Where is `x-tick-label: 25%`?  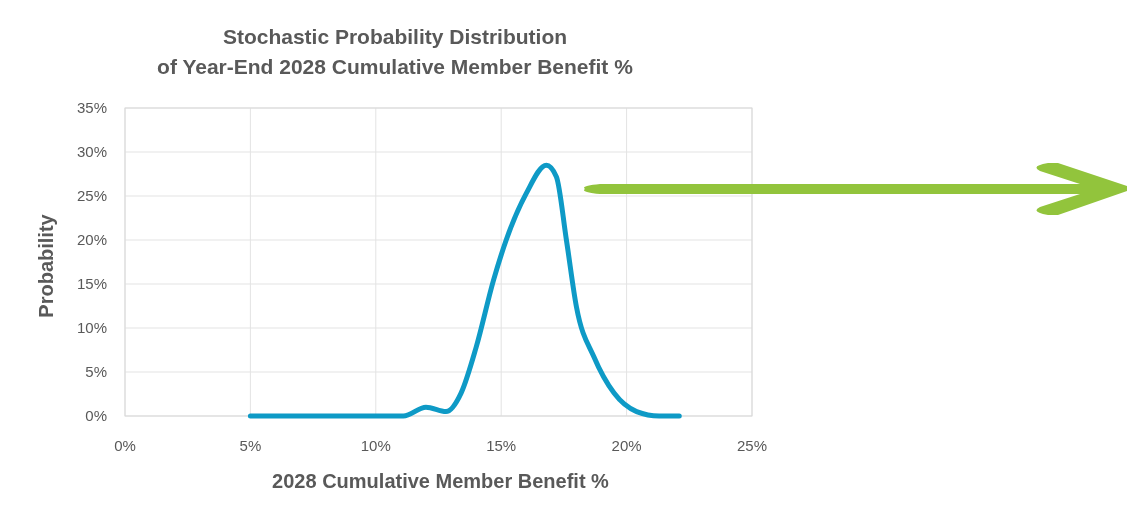 x-tick-label: 25% is located at coordinates (752, 445).